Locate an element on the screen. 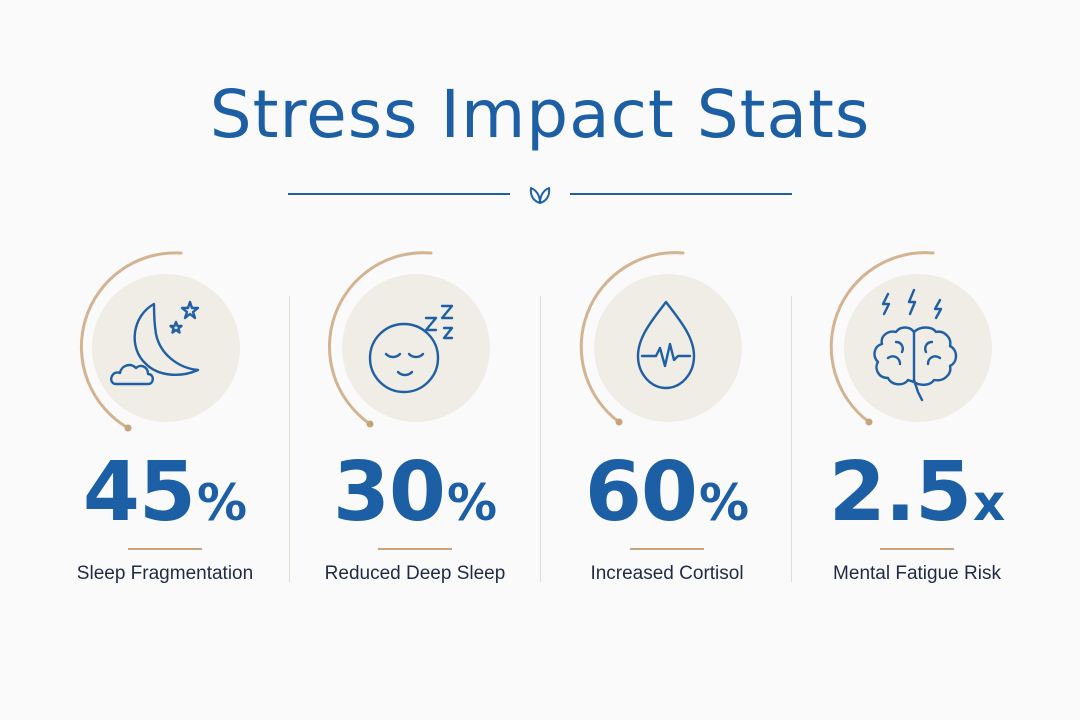 This screenshot has height=720, width=1080. stat-value: 60% is located at coordinates (667, 493).